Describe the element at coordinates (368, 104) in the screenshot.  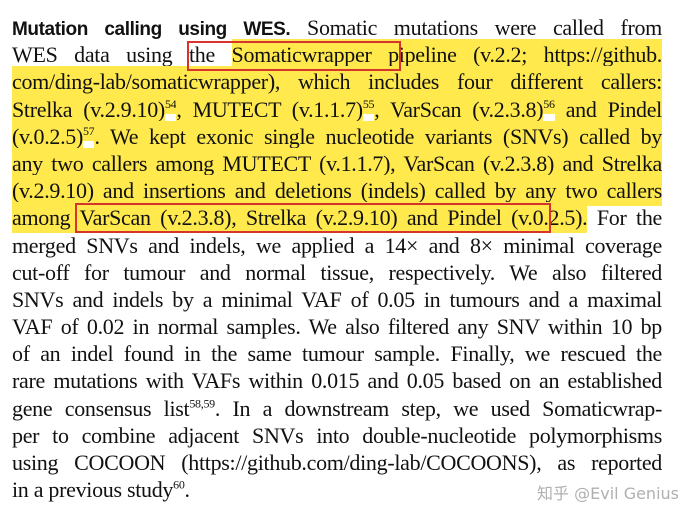
I see `citation-superscript: 55` at that location.